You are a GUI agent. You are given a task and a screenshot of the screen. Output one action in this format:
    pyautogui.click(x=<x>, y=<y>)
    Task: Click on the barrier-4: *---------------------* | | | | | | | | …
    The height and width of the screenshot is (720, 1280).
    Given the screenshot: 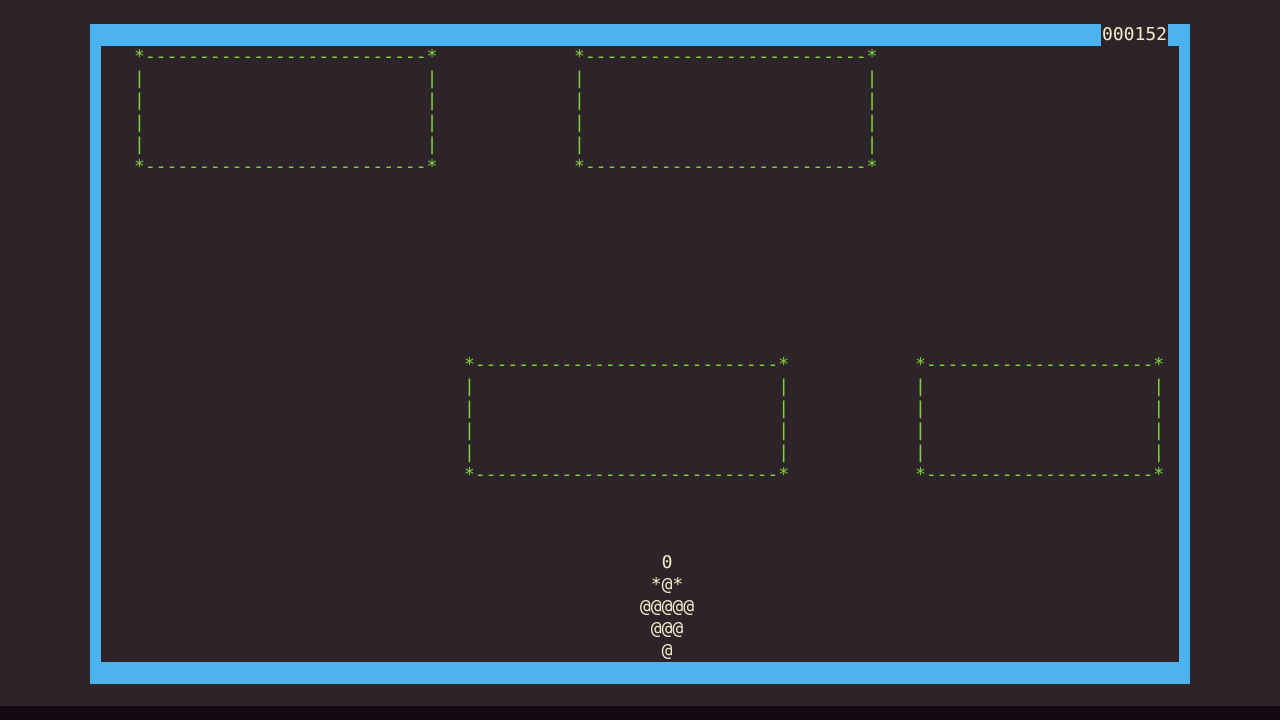 What is the action you would take?
    pyautogui.click(x=1040, y=419)
    